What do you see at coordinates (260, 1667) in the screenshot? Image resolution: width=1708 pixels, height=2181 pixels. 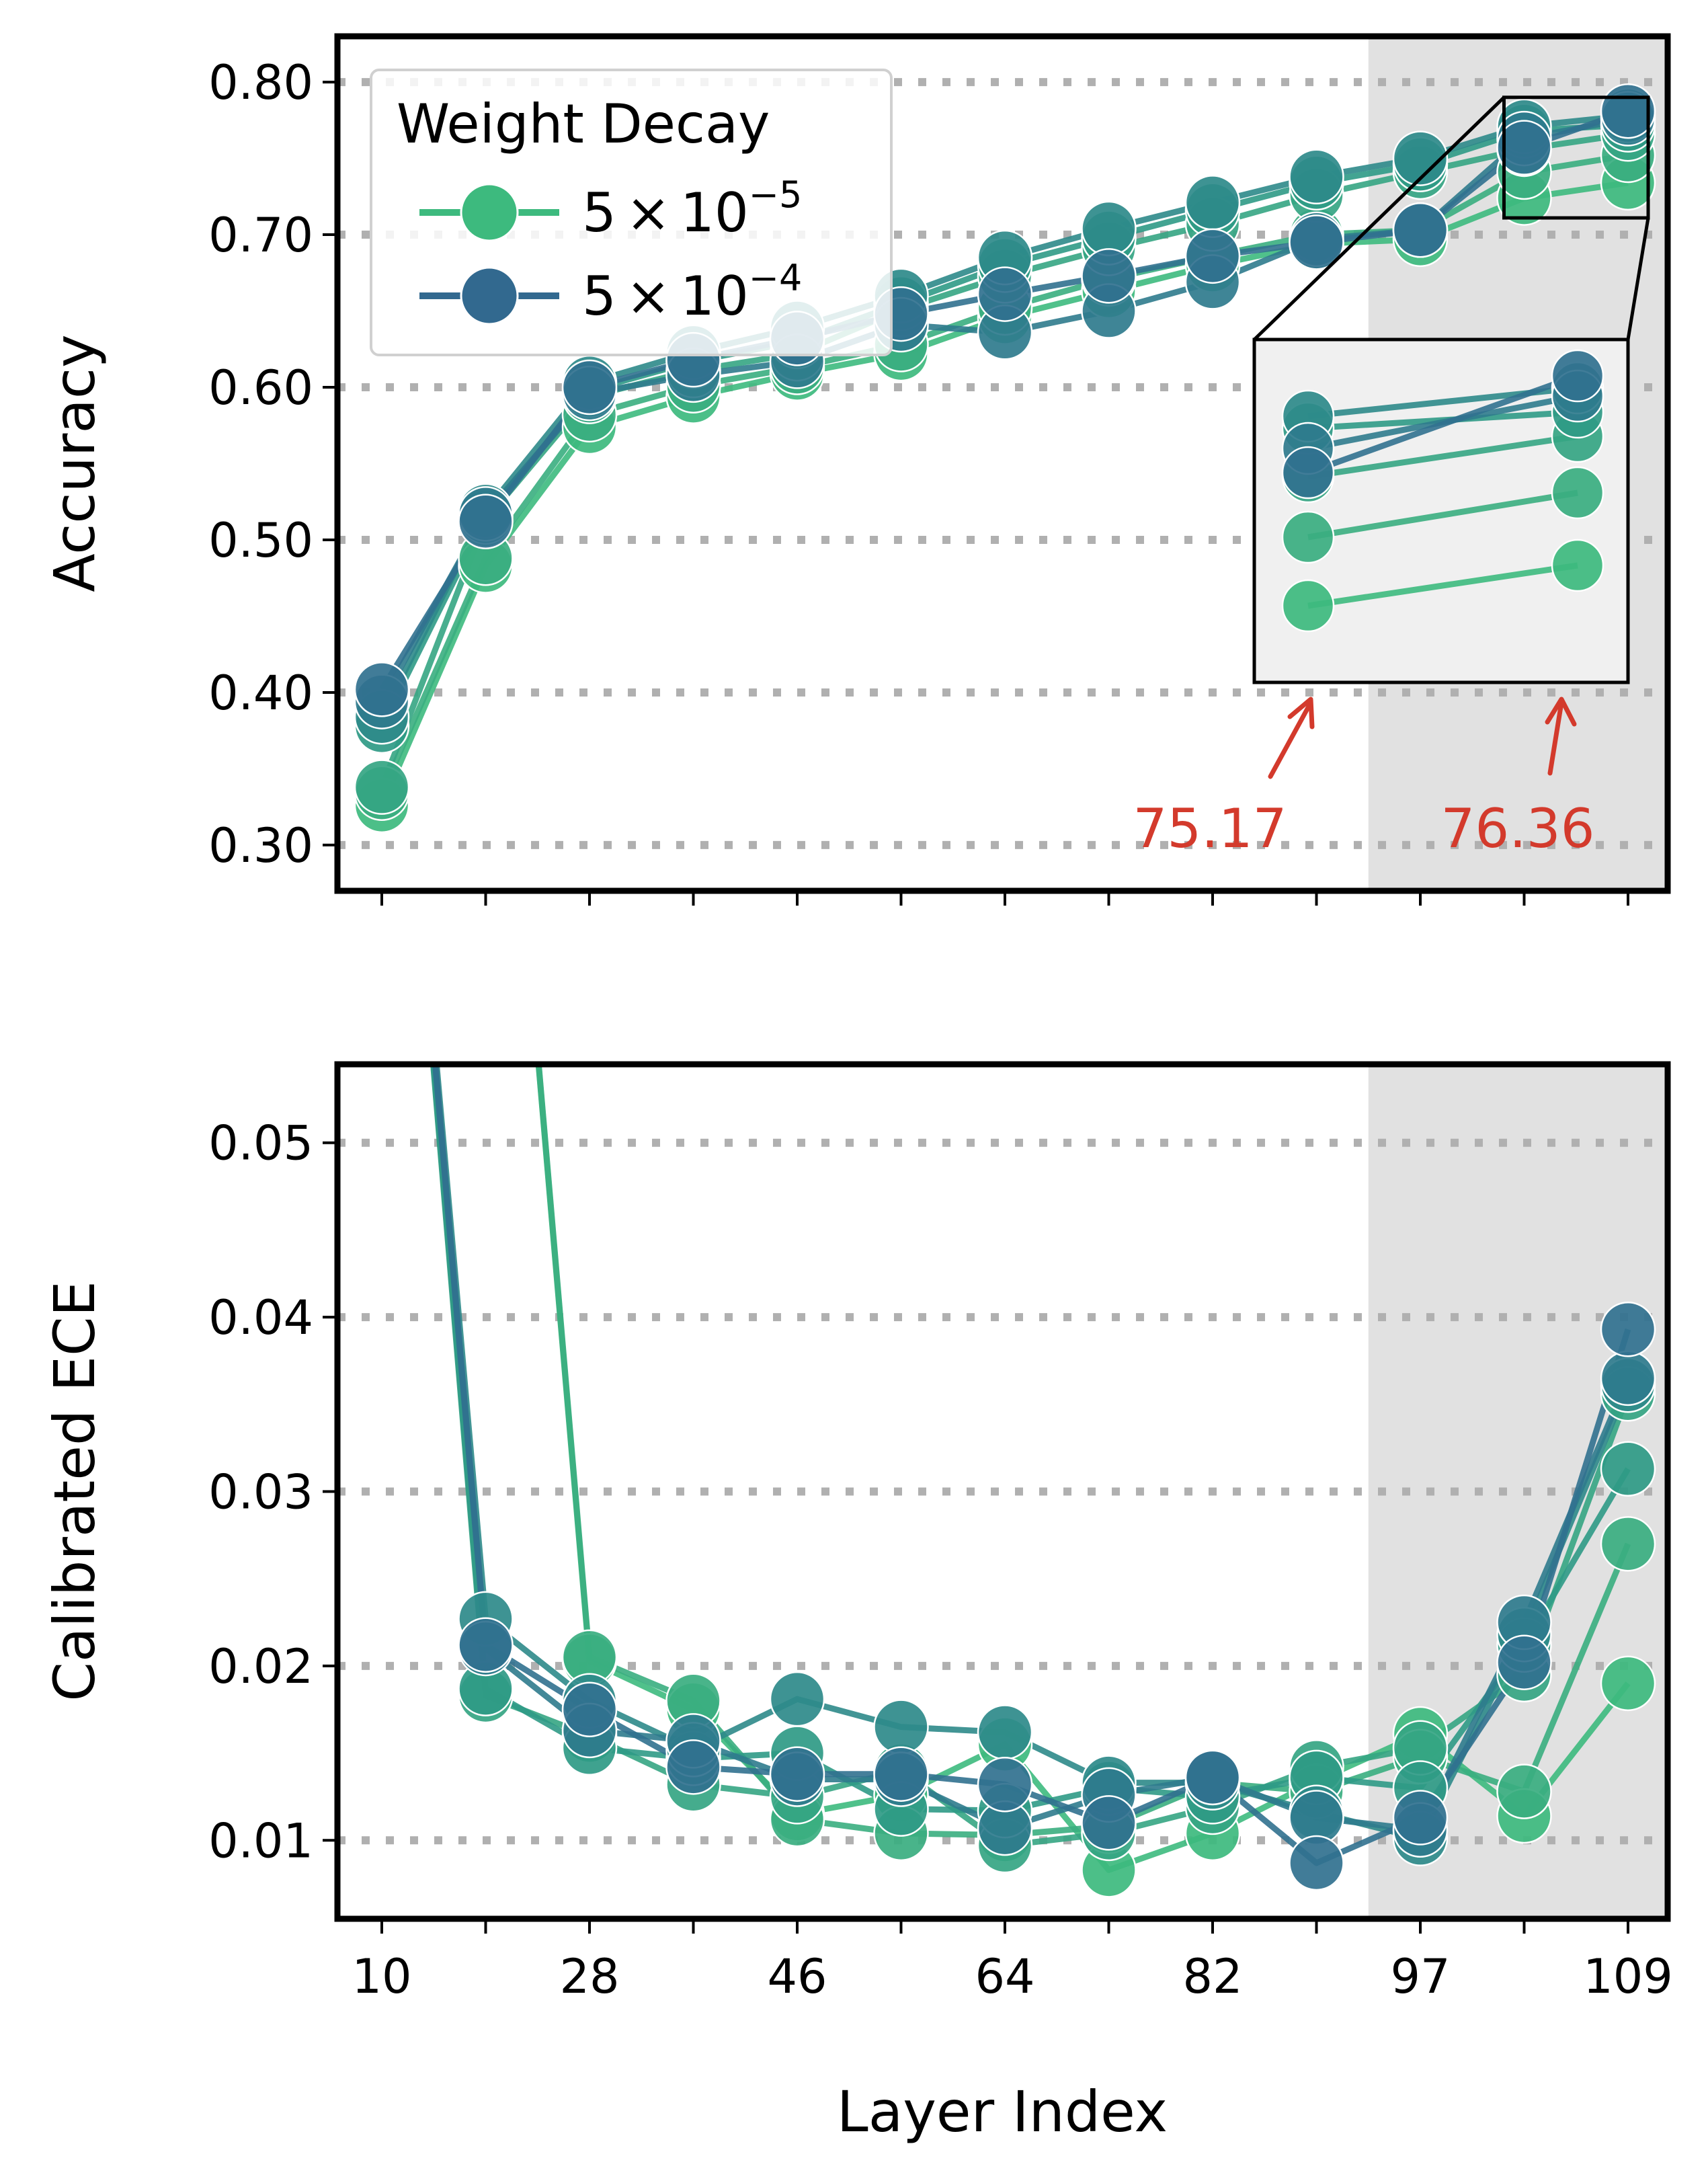 I see `y-tick-label: 0.02` at bounding box center [260, 1667].